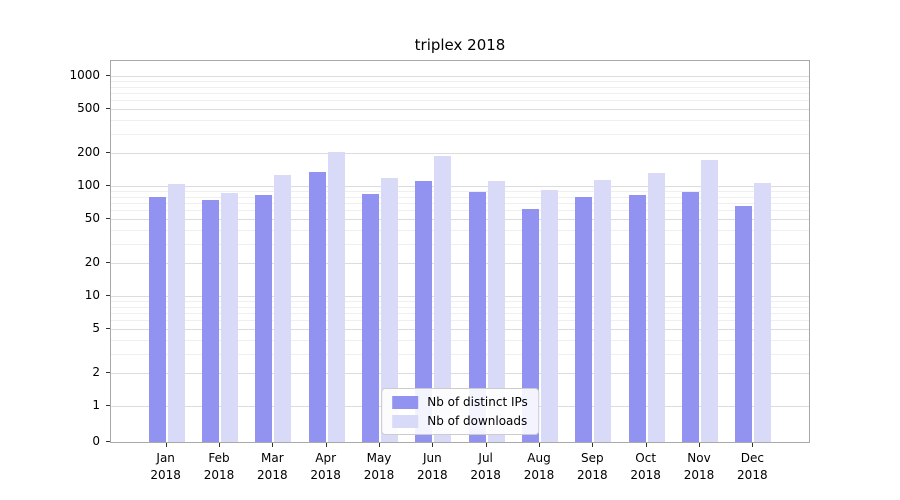 Image resolution: width=900 pixels, height=500 pixels. I want to click on legend: Nb of distinct IPs Nb of downloads, so click(460, 411).